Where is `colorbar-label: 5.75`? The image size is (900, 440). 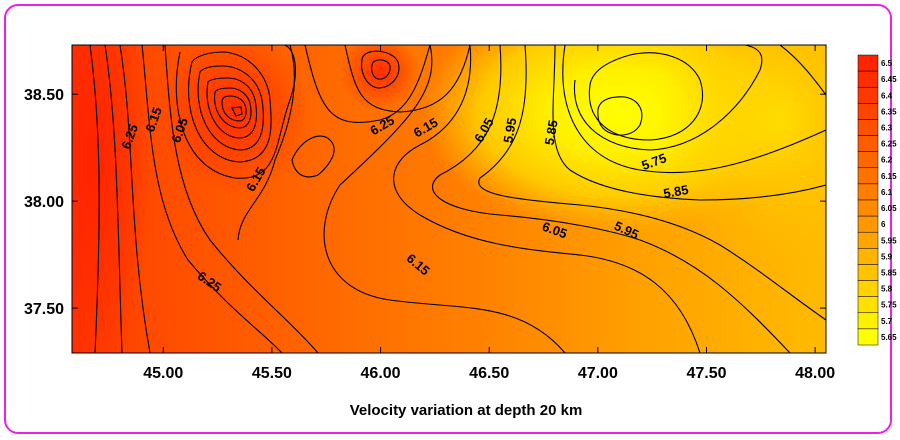 colorbar-label: 5.75 is located at coordinates (889, 305).